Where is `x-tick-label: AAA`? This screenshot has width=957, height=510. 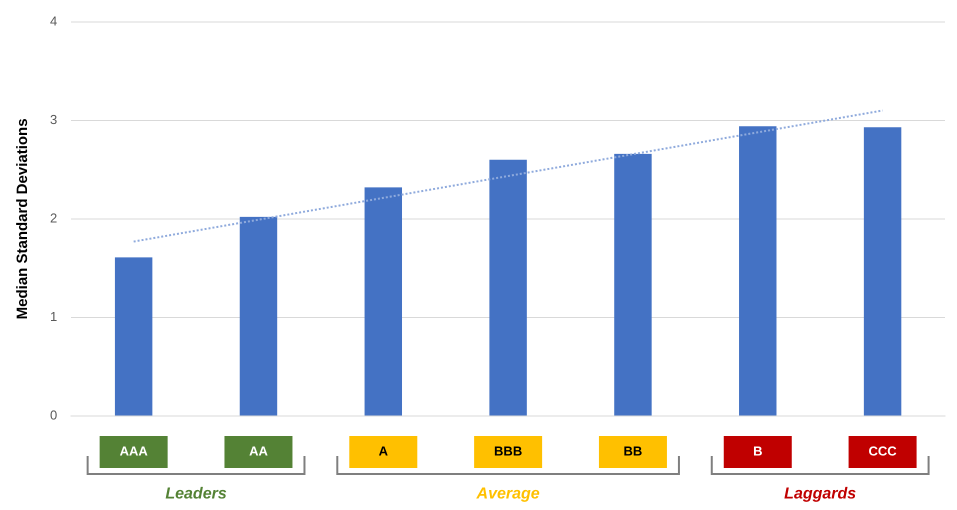
x-tick-label: AAA is located at coordinates (134, 451).